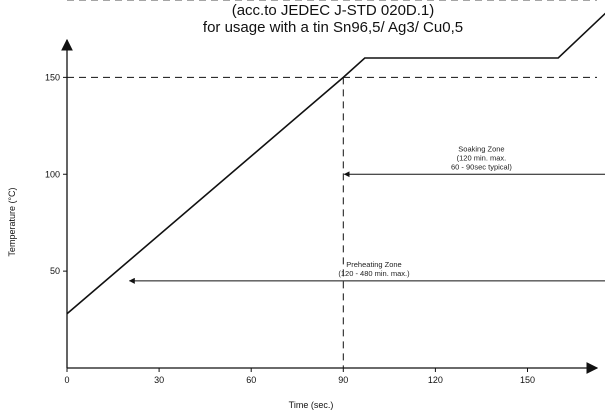 Image resolution: width=605 pixels, height=412 pixels. I want to click on zone-soaking-label: (120 min. max., so click(482, 157).